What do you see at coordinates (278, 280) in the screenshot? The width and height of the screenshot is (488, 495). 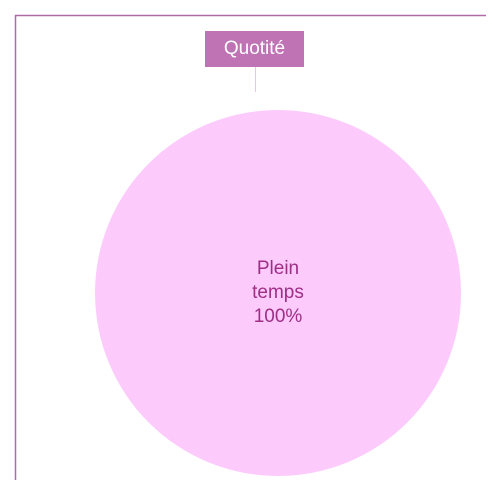 I see `slice-label: Plein temps` at bounding box center [278, 280].